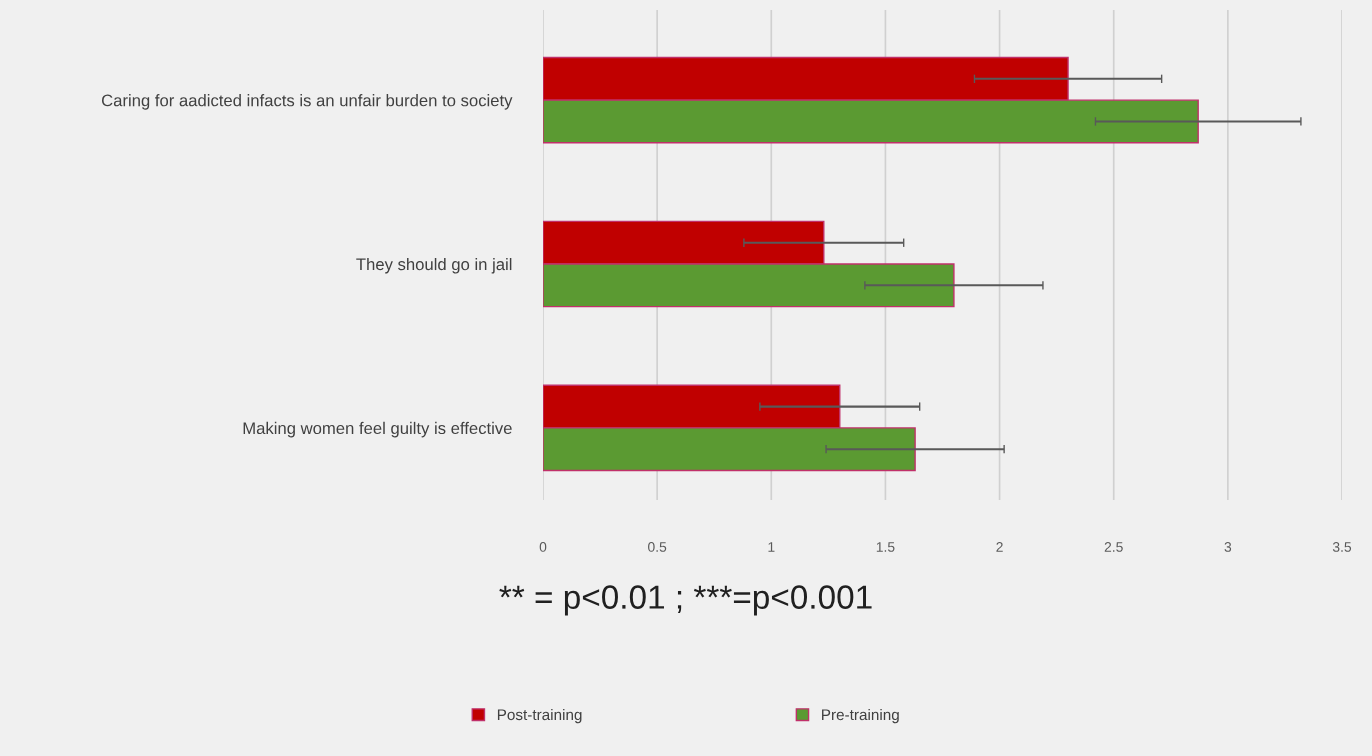  Describe the element at coordinates (1113, 547) in the screenshot. I see `x-tick-label: 2.5` at that location.